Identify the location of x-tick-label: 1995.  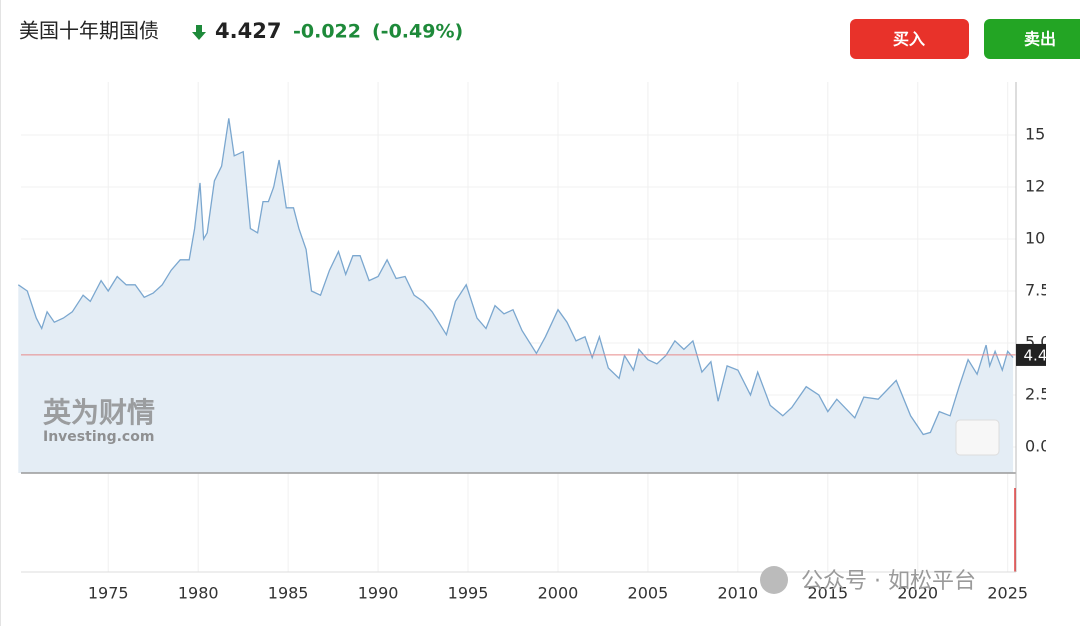
(468, 593).